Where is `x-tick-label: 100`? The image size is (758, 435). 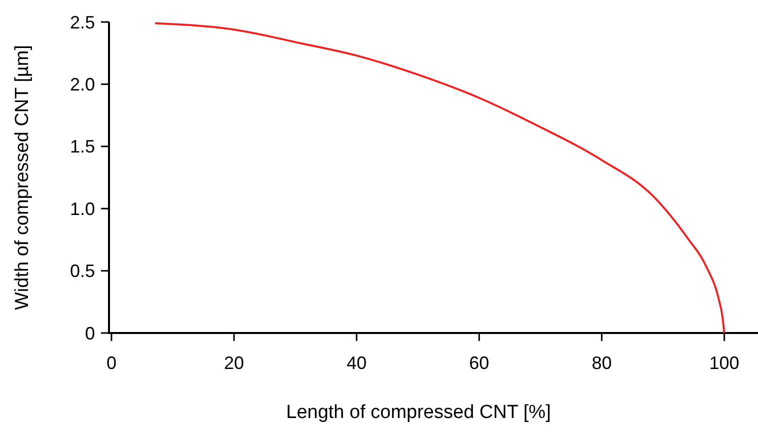 x-tick-label: 100 is located at coordinates (724, 363).